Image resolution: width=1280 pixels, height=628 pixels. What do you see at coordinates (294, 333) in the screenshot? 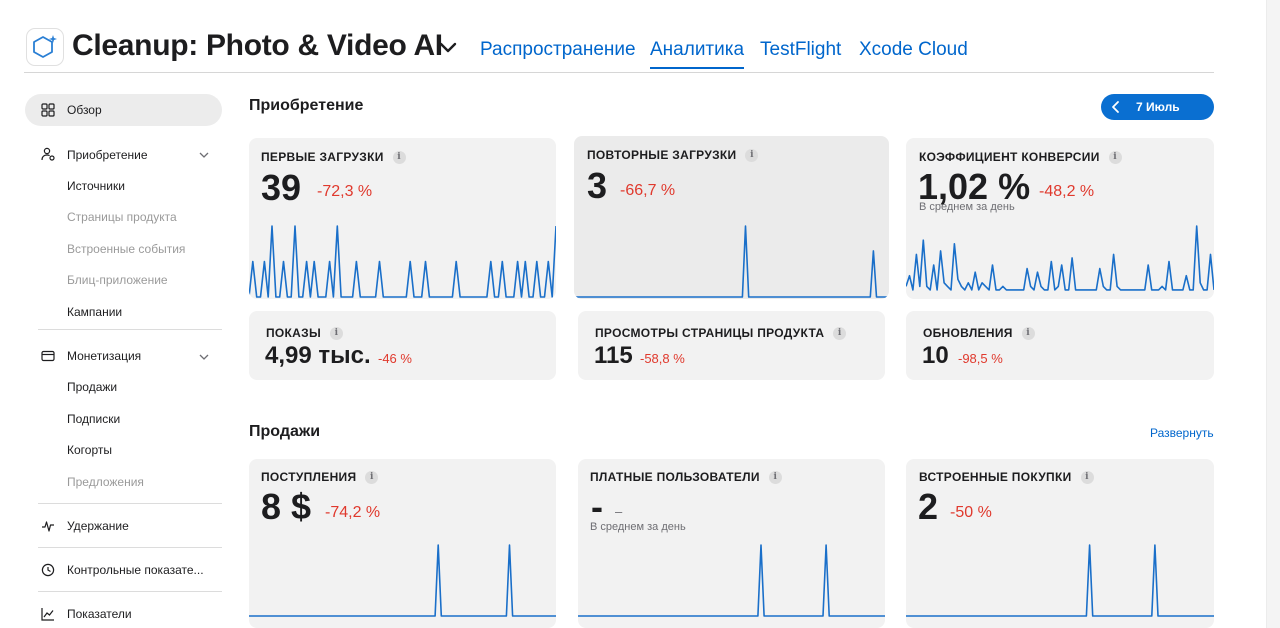
I see `card-title-text: ПОКАЗЫ` at bounding box center [294, 333].